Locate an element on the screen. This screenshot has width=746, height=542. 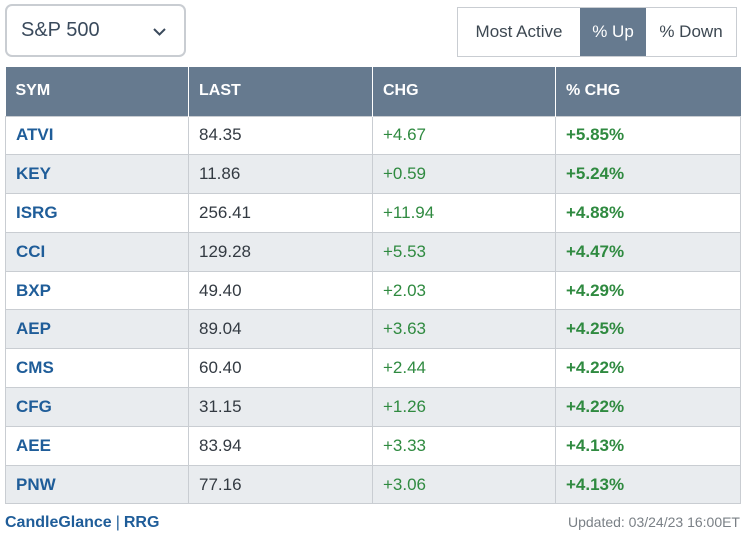
symbol-link: KEY is located at coordinates (97, 174).